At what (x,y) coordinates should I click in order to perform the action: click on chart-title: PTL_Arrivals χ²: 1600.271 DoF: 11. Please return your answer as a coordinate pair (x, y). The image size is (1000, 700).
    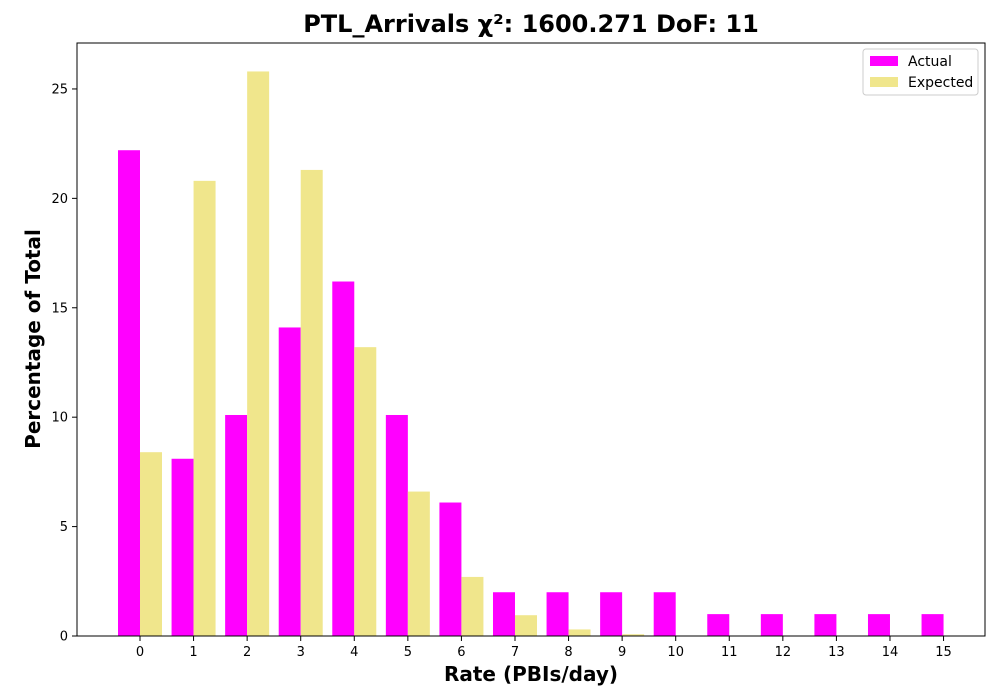
    Looking at the image, I should click on (531, 24).